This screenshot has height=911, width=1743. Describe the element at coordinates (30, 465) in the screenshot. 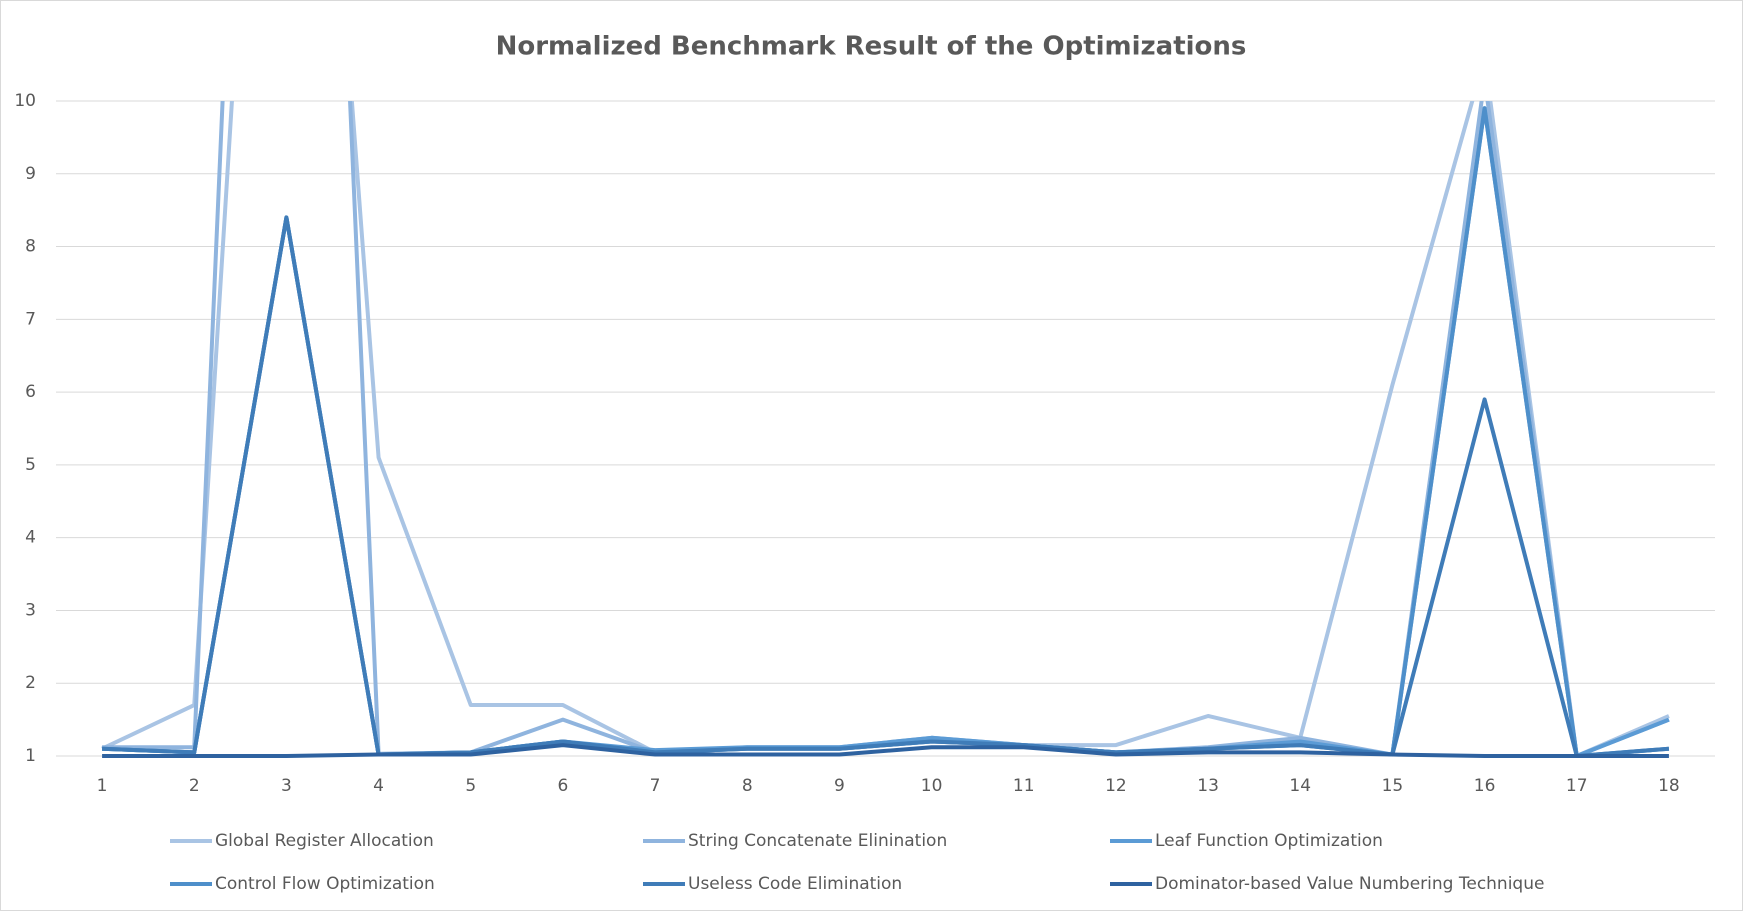

I see `y-tick-label: 5` at that location.